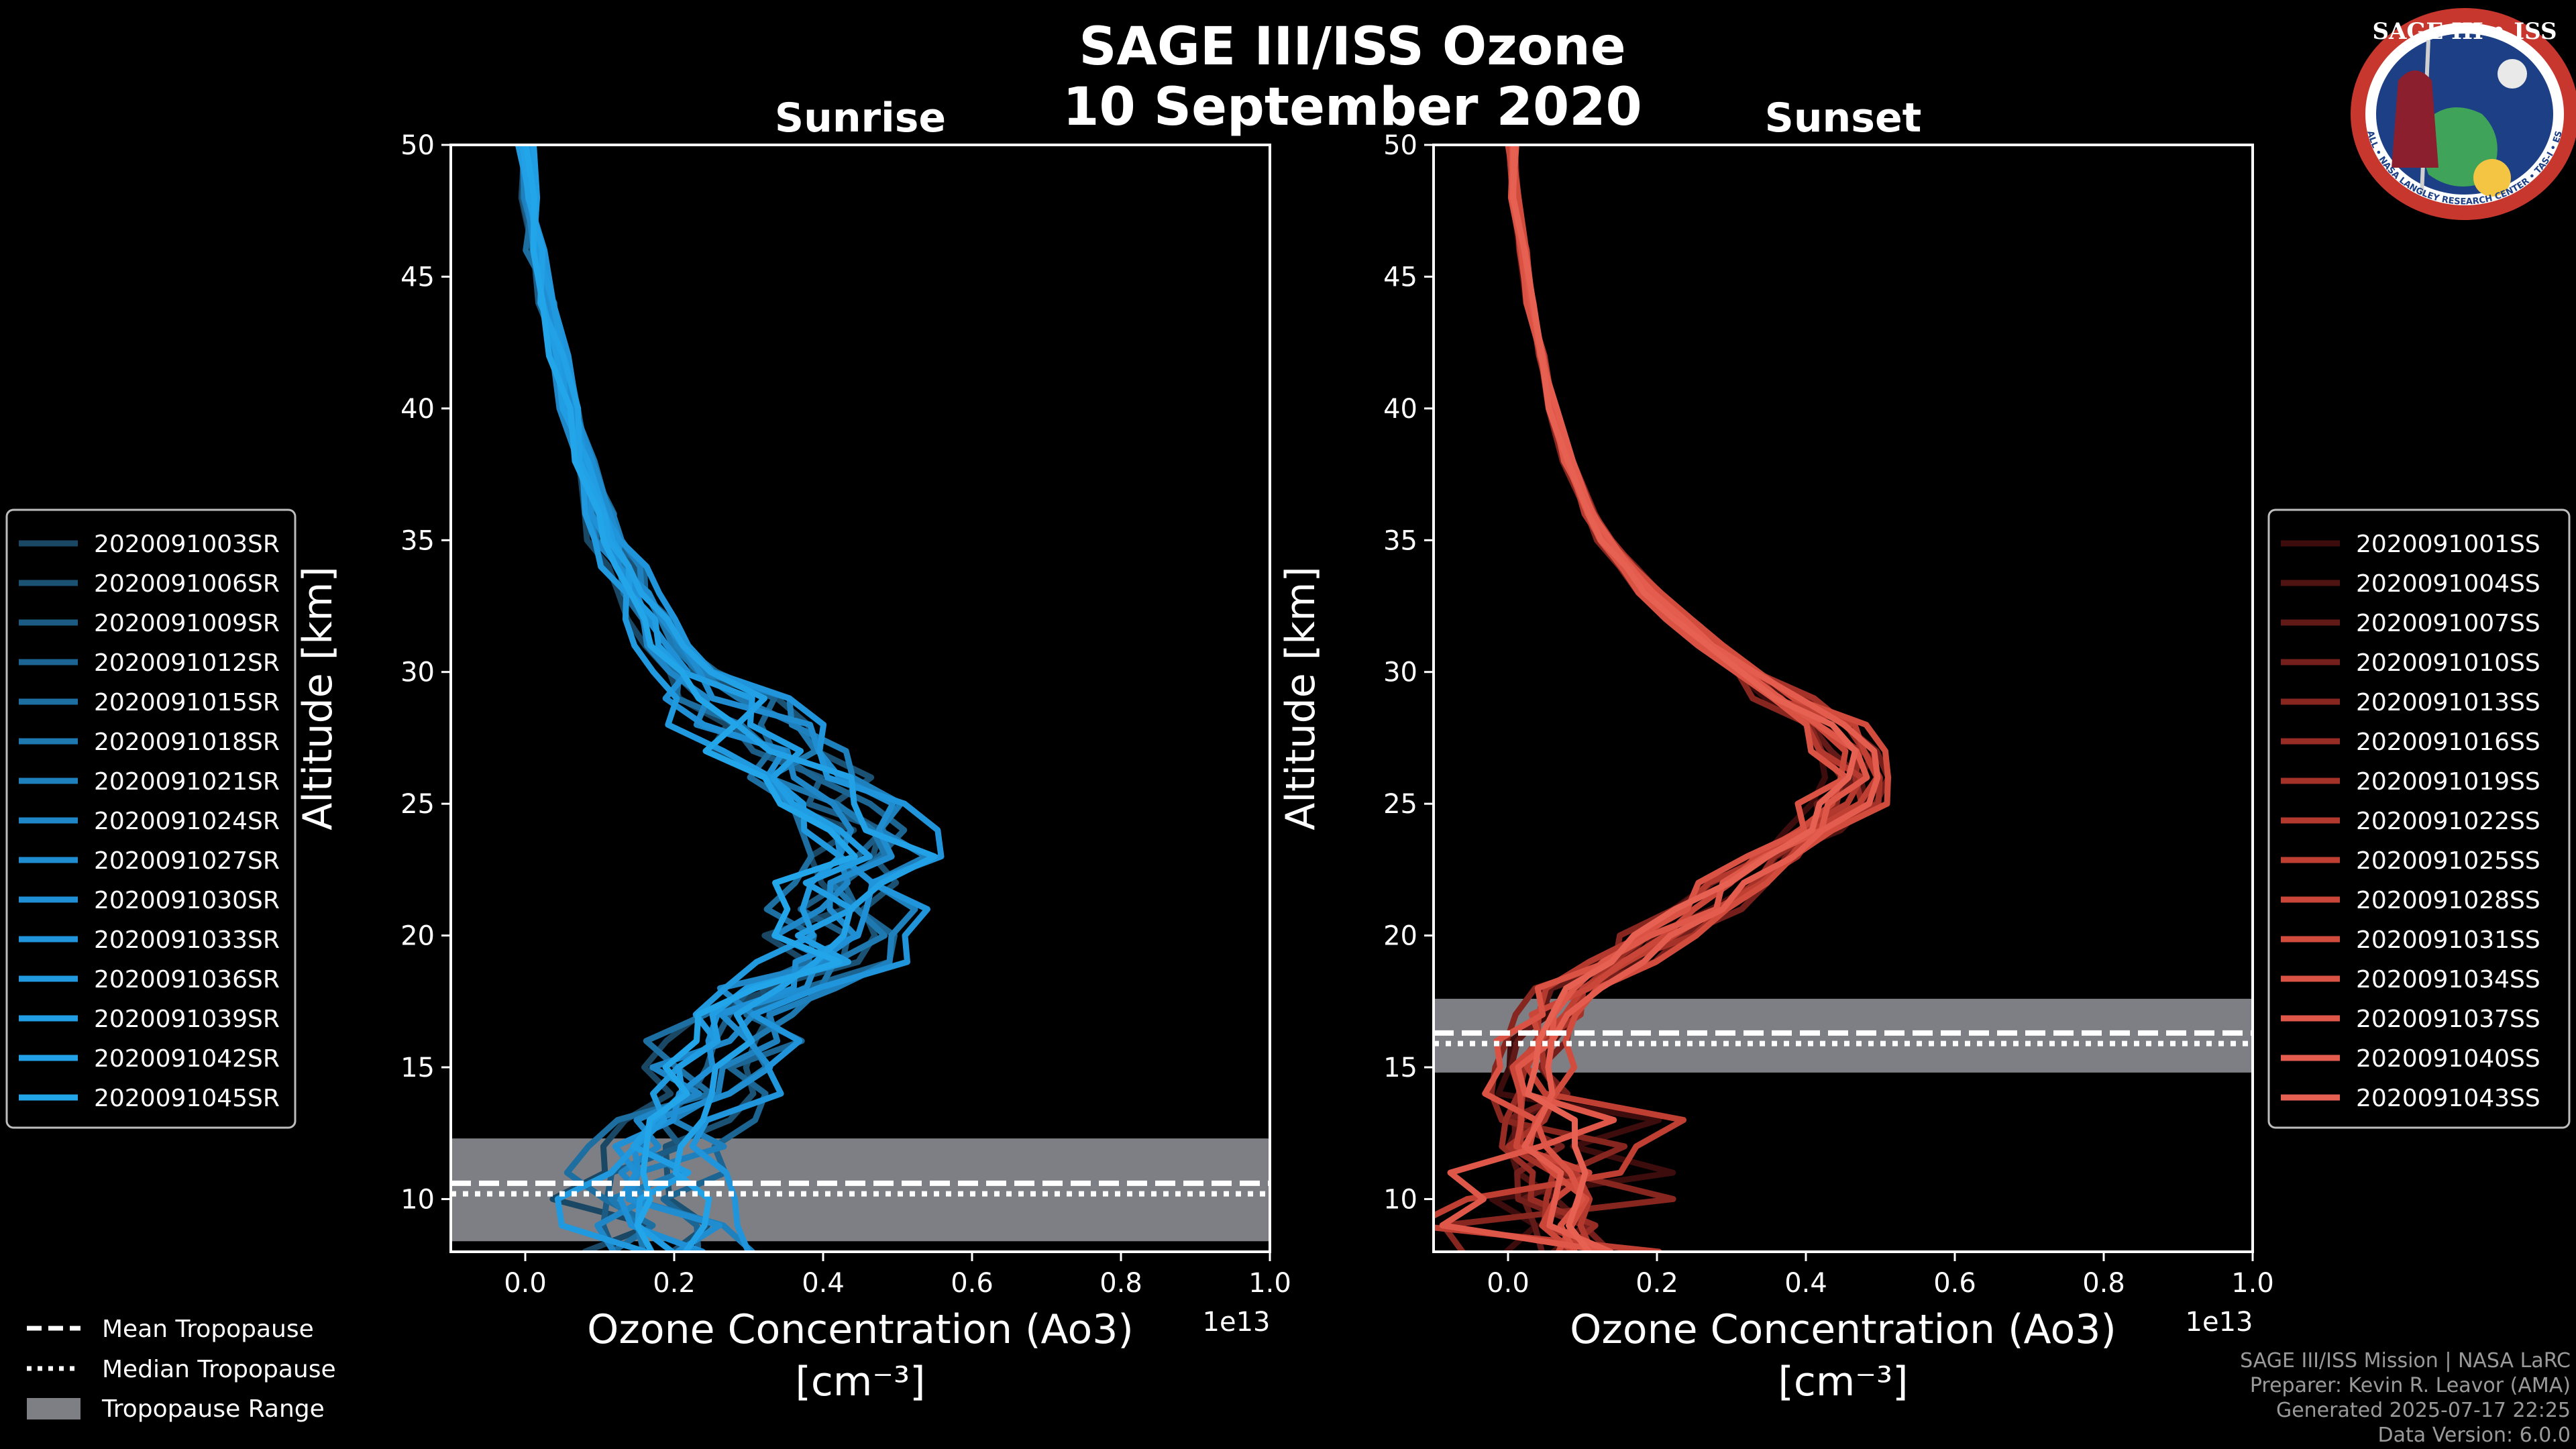  Describe the element at coordinates (2448, 742) in the screenshot. I see `legend-label: 2020091016SS` at that location.